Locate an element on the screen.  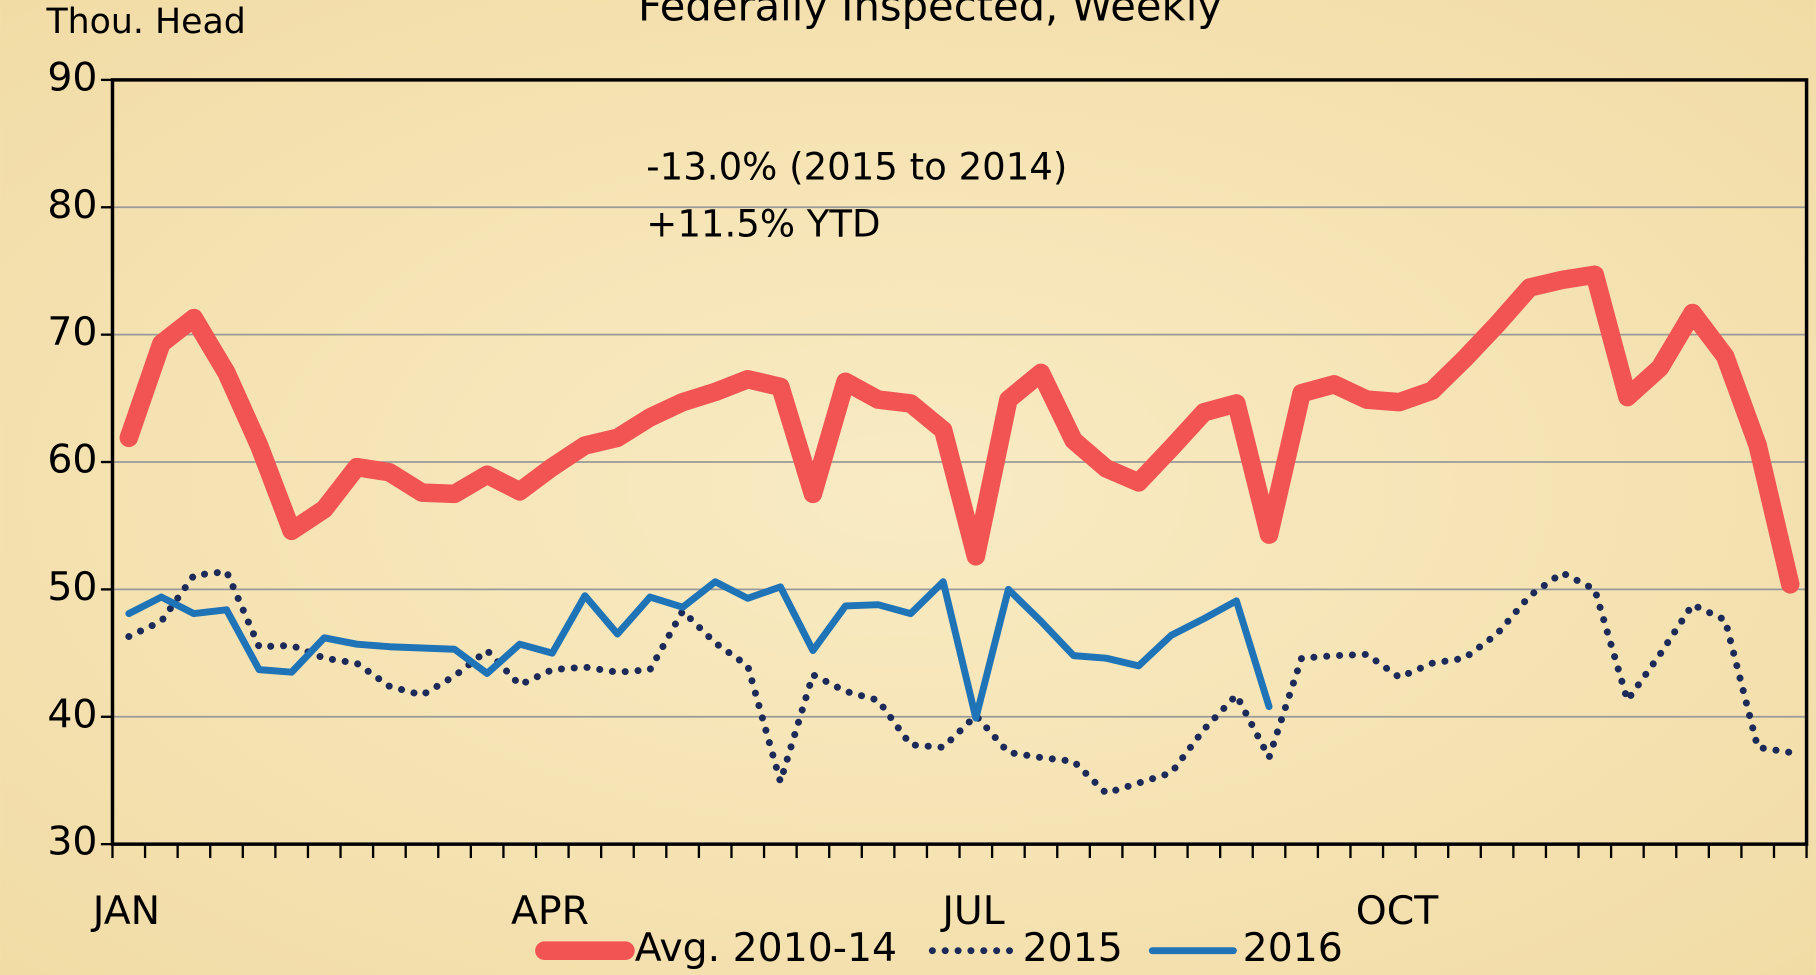
y-tick-label: 40 is located at coordinates (72, 714).